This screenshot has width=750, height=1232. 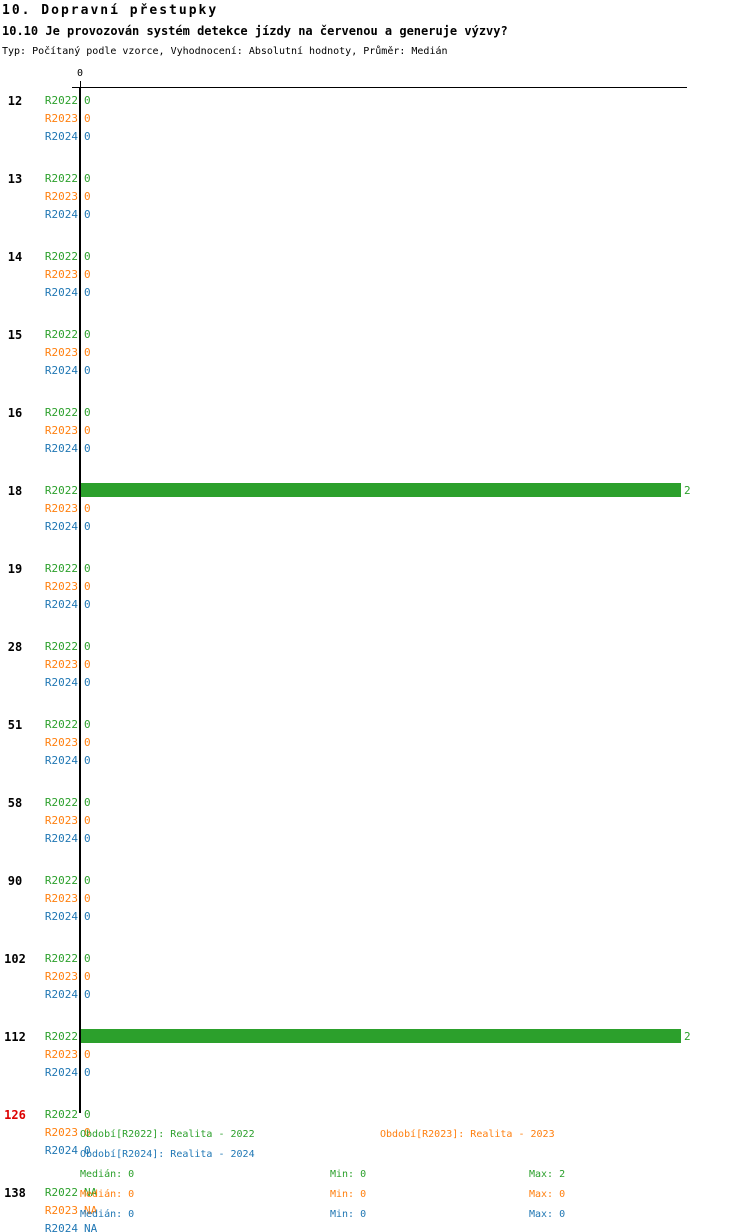 I want to click on group-label: 138, so click(x=15, y=1193).